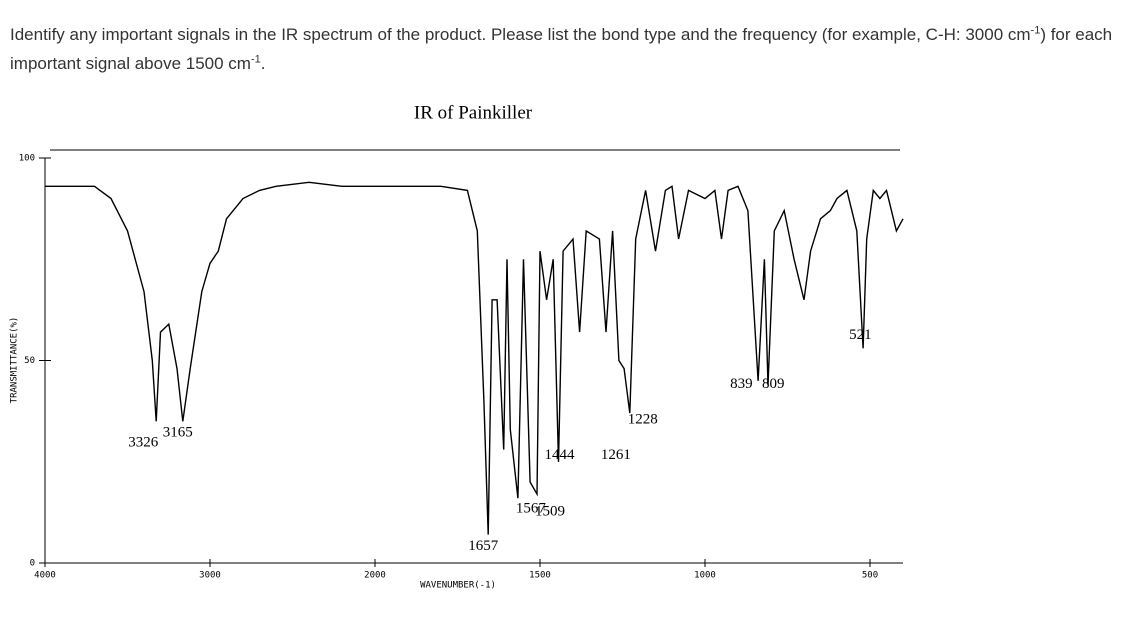  What do you see at coordinates (860, 335) in the screenshot?
I see `peak-label: 521` at bounding box center [860, 335].